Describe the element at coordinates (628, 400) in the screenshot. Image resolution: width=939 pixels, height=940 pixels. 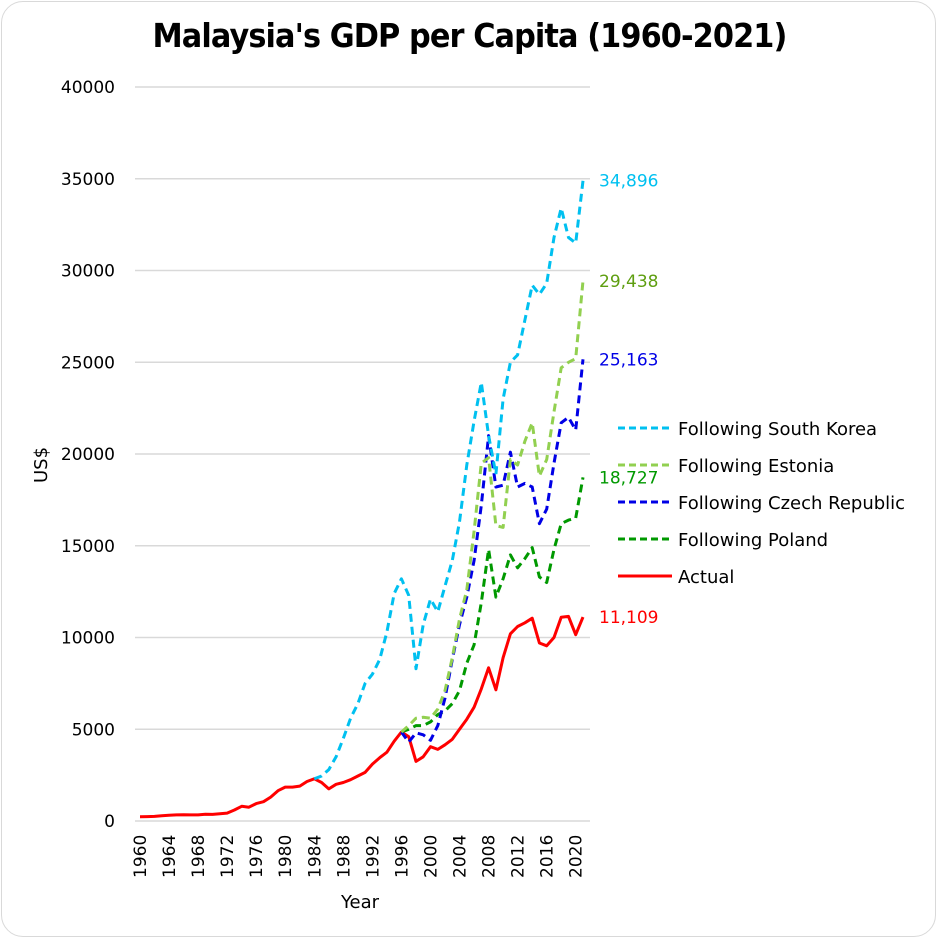
I see `end-value-labels: 34,896 29,438 25,163 18,727 11,109` at that location.